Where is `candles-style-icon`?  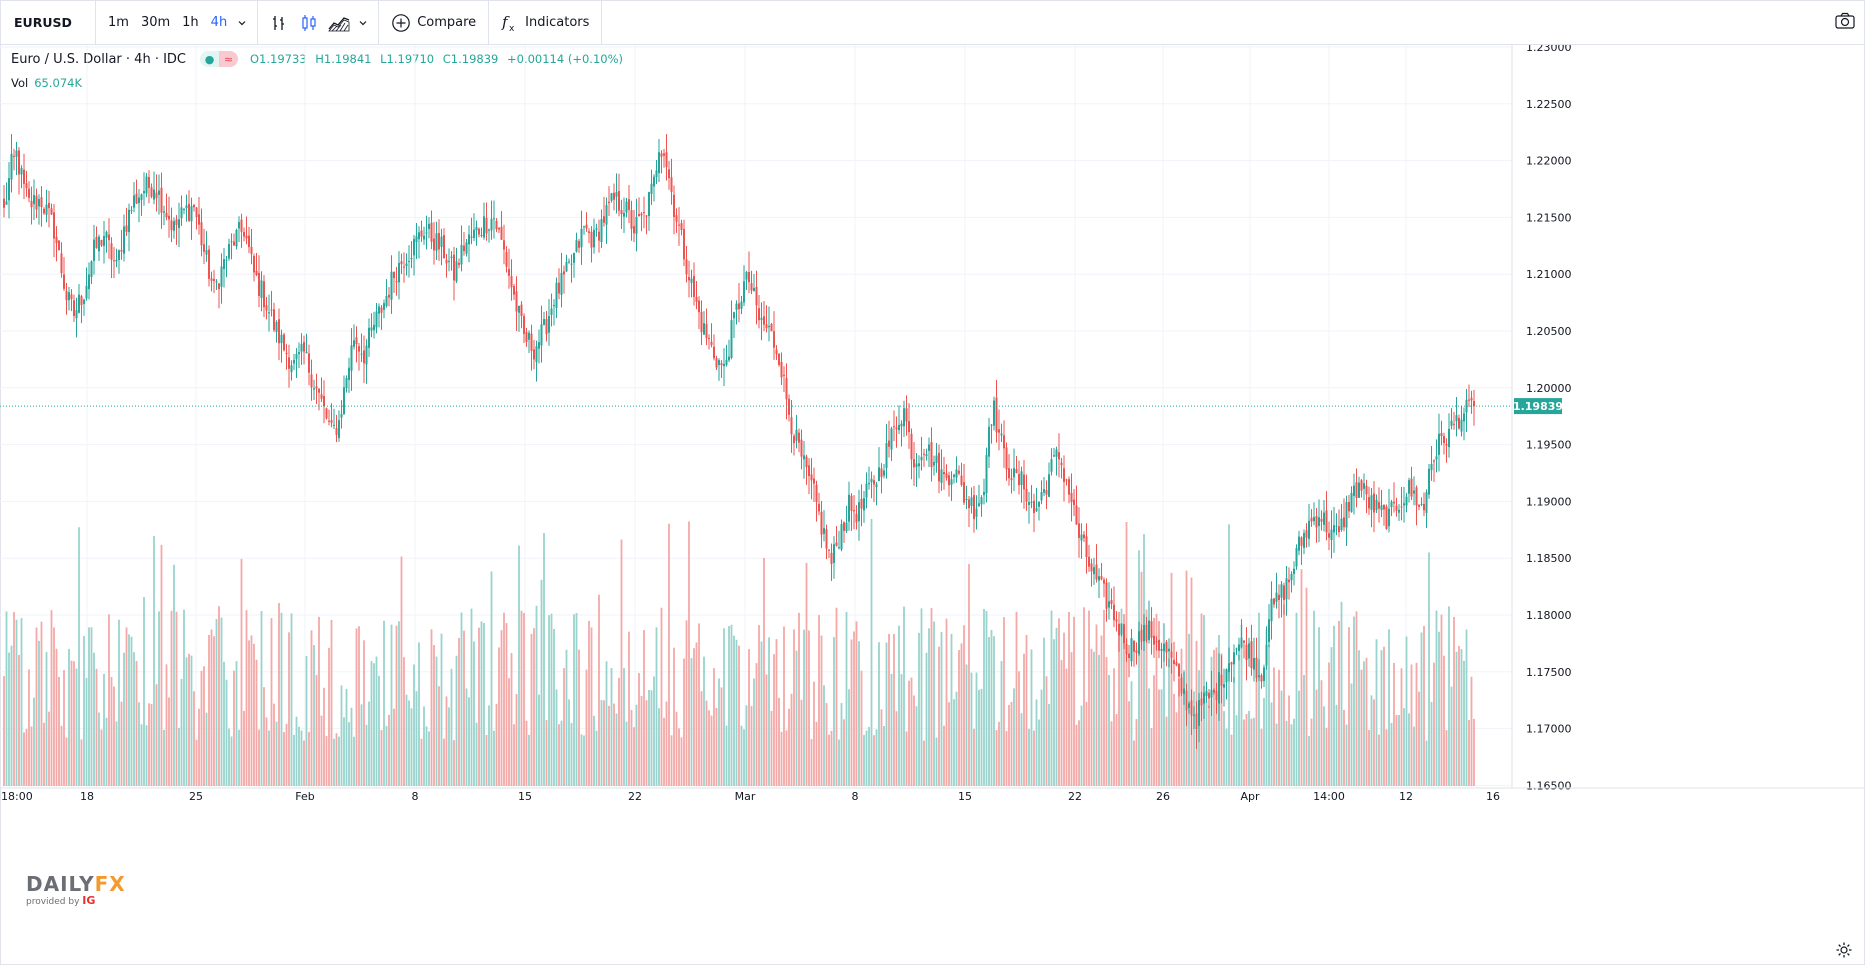
candles-style-icon is located at coordinates (309, 23).